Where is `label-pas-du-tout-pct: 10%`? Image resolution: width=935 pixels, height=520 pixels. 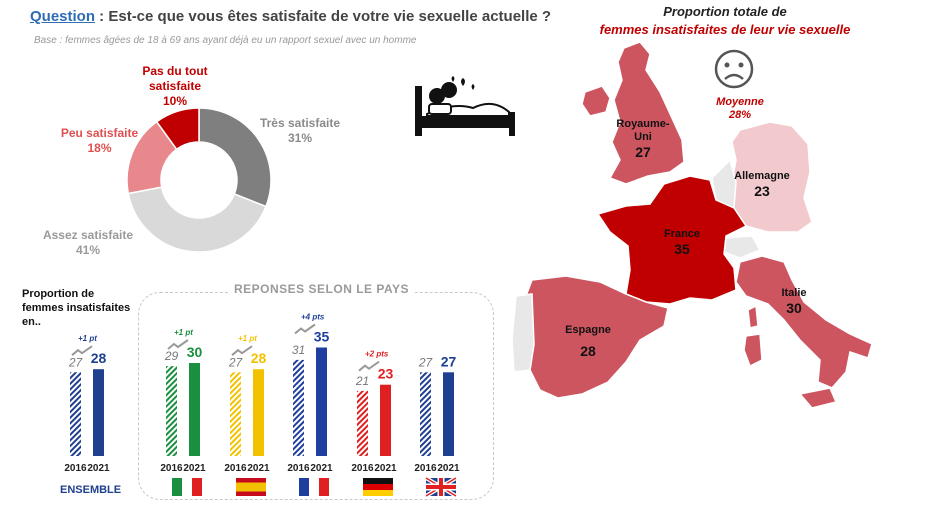 label-pas-du-tout-pct: 10% is located at coordinates (175, 101).